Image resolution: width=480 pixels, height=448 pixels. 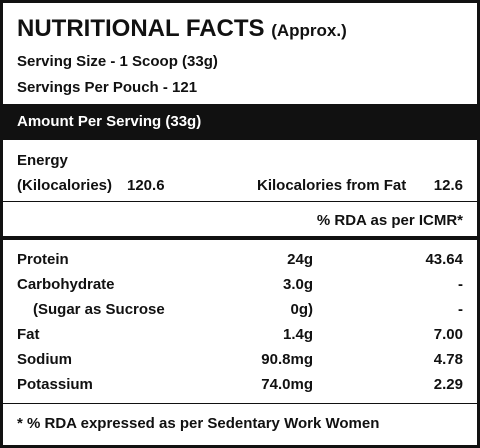 What do you see at coordinates (309, 30) in the screenshot?
I see `title-note: (Approx.)` at bounding box center [309, 30].